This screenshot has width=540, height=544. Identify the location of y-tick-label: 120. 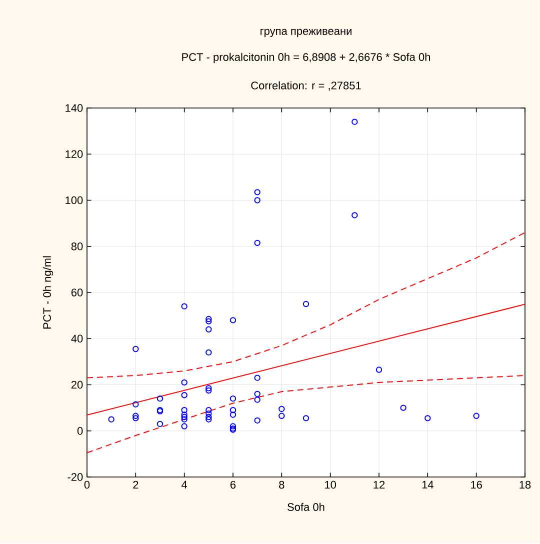
(74, 154).